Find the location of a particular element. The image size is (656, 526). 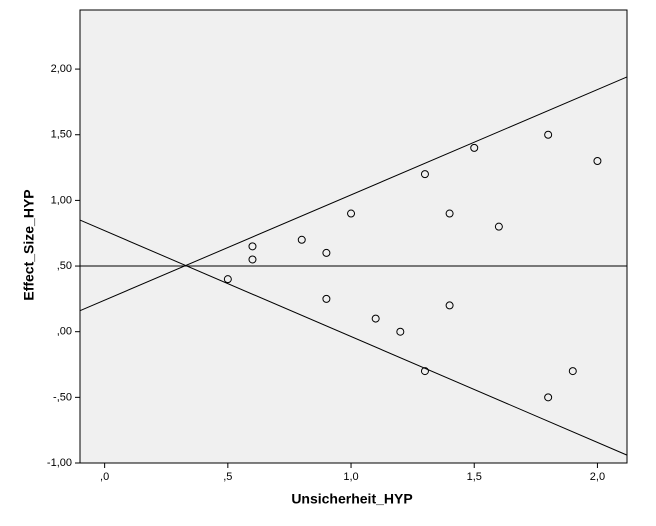

y-axis-title: Effect_Size_HYP is located at coordinates (29, 244).